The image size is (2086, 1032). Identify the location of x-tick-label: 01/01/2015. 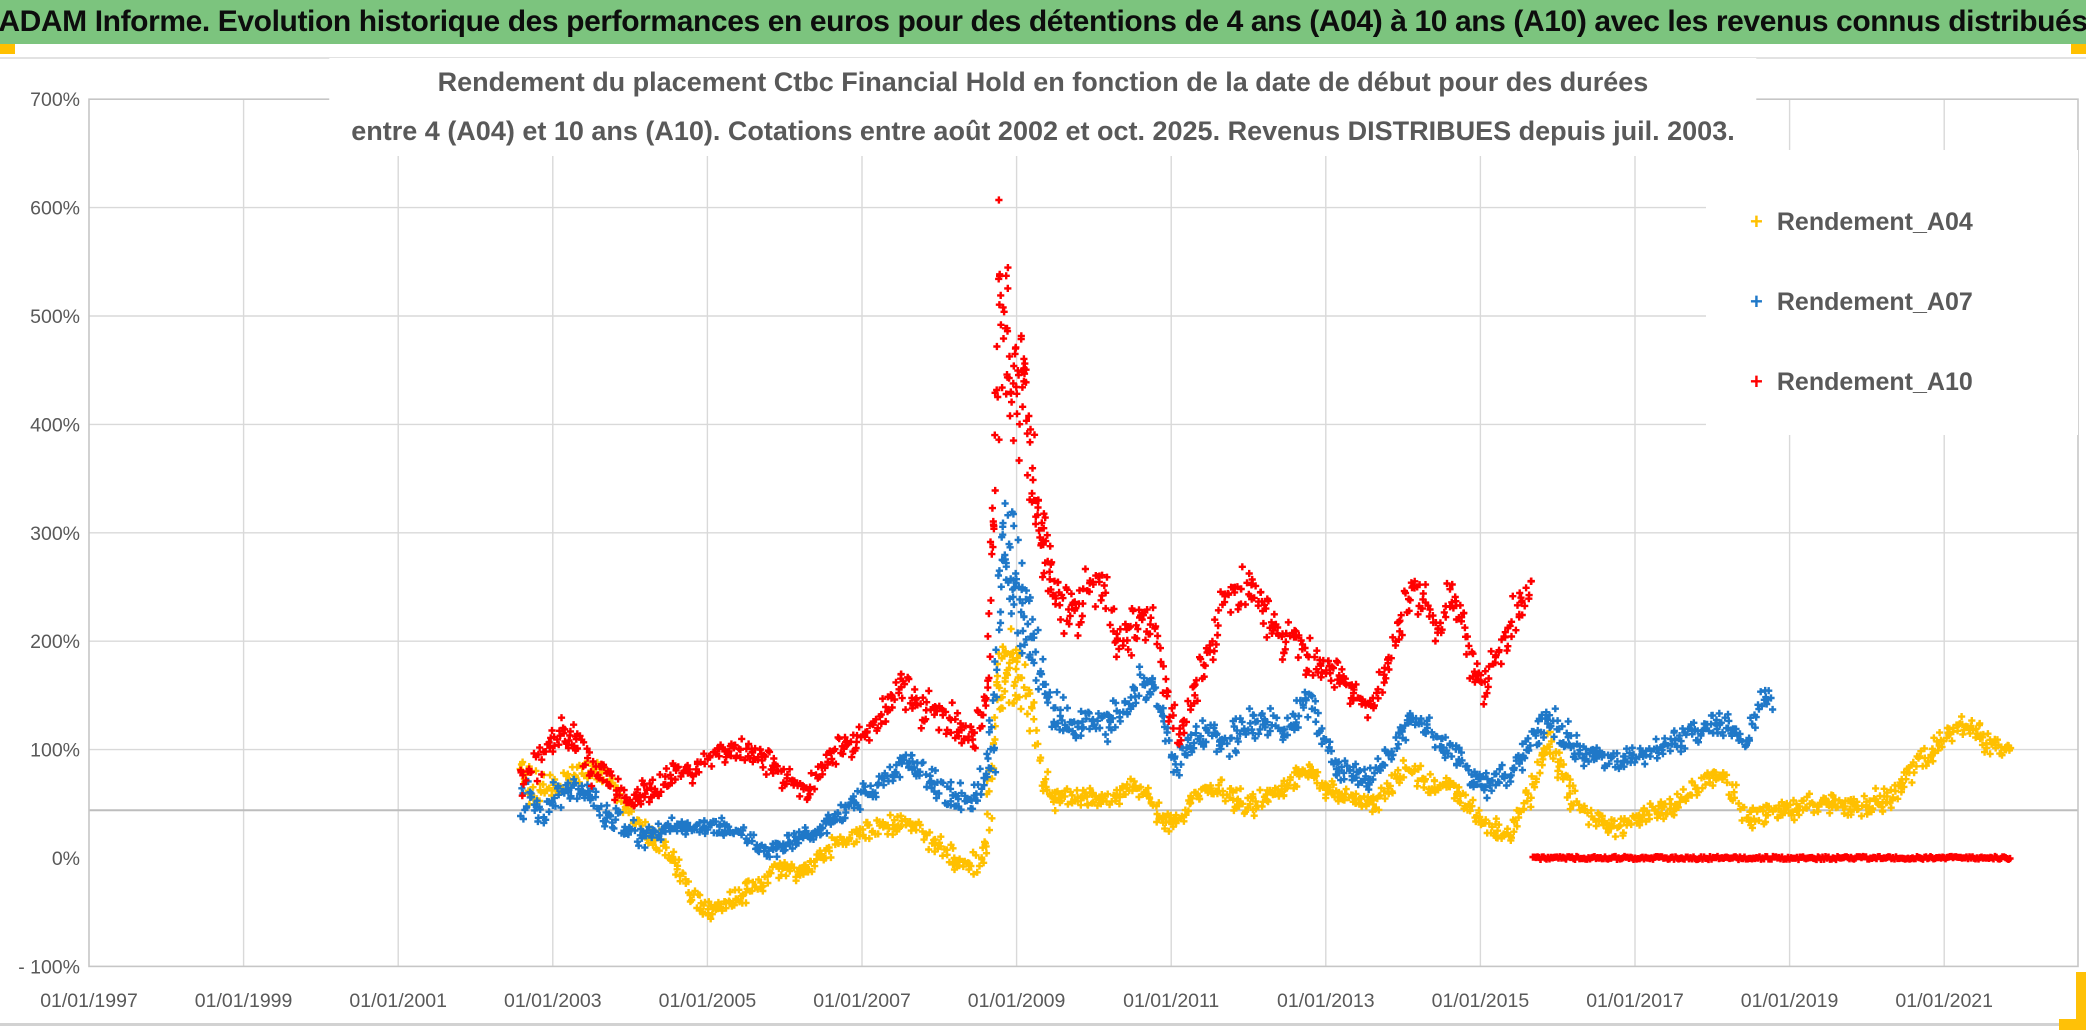
(1481, 1001).